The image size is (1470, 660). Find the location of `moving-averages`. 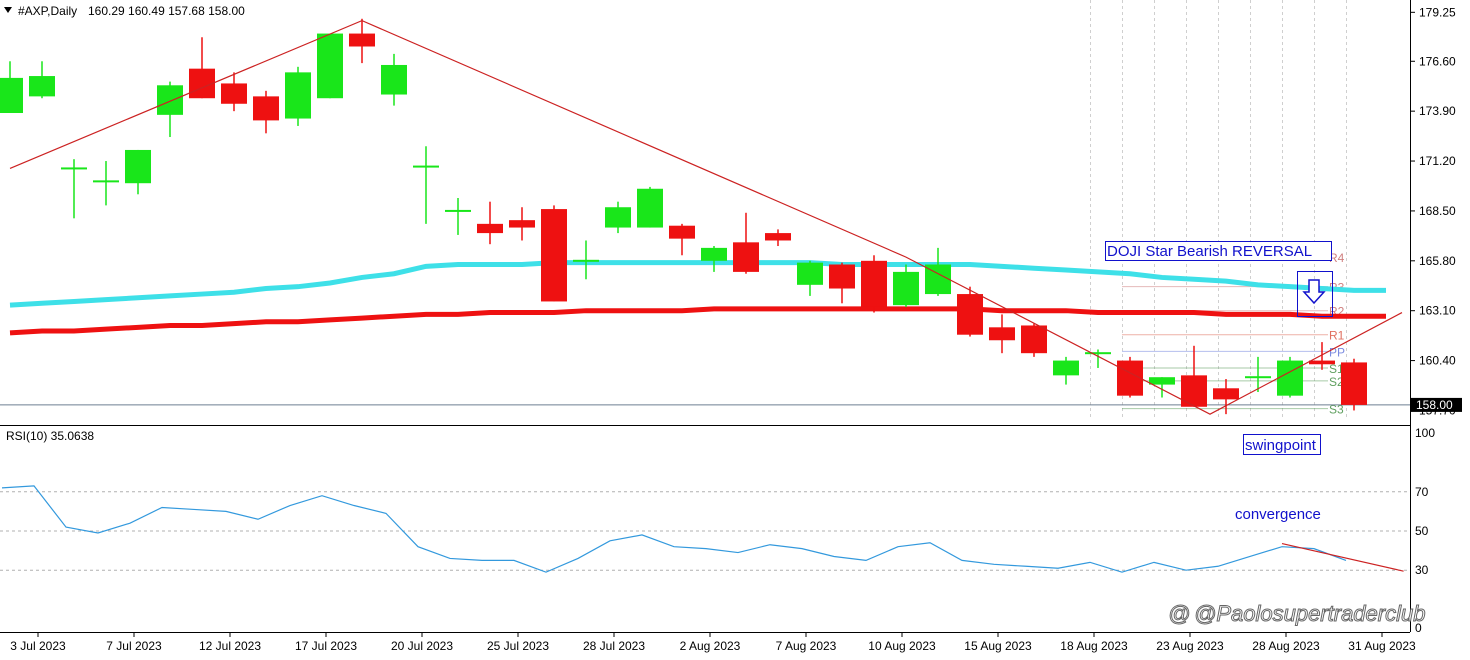

moving-averages is located at coordinates (697, 298).